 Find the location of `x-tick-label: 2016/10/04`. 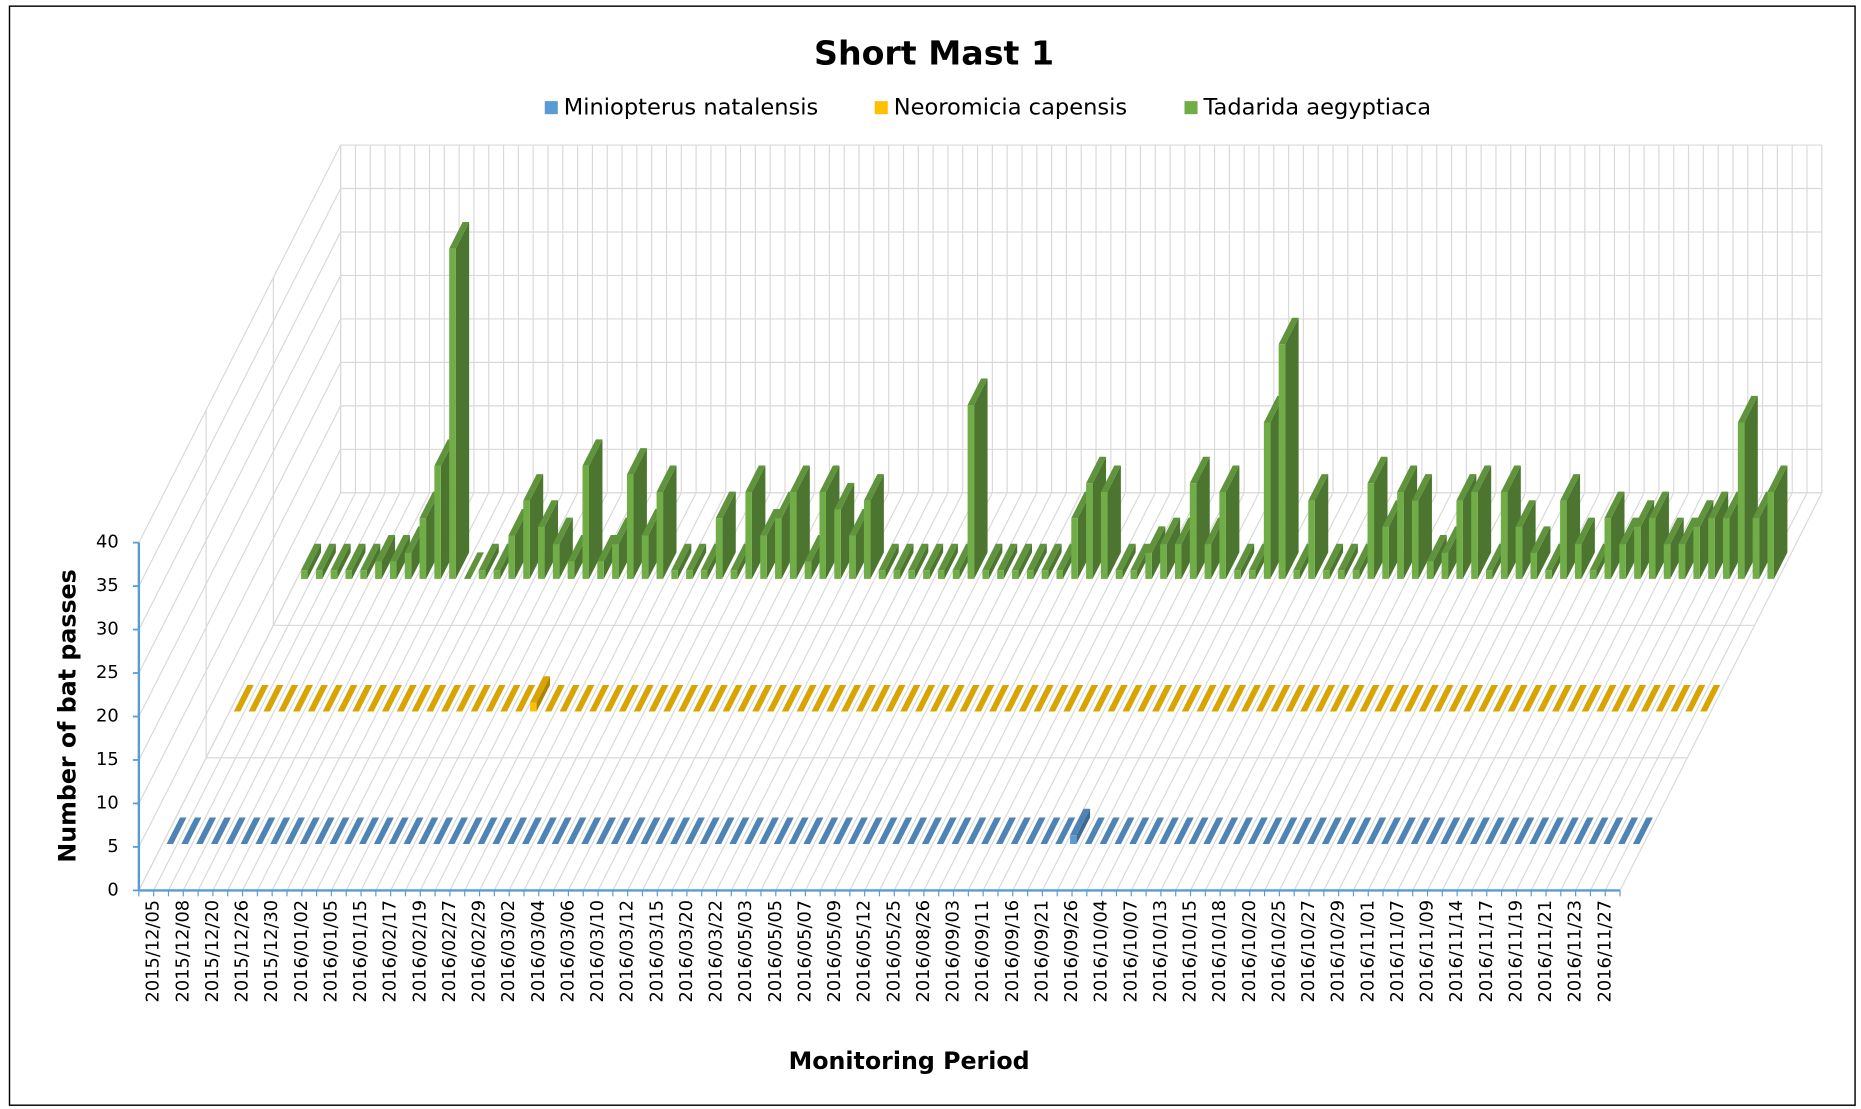

x-tick-label: 2016/10/04 is located at coordinates (1101, 951).